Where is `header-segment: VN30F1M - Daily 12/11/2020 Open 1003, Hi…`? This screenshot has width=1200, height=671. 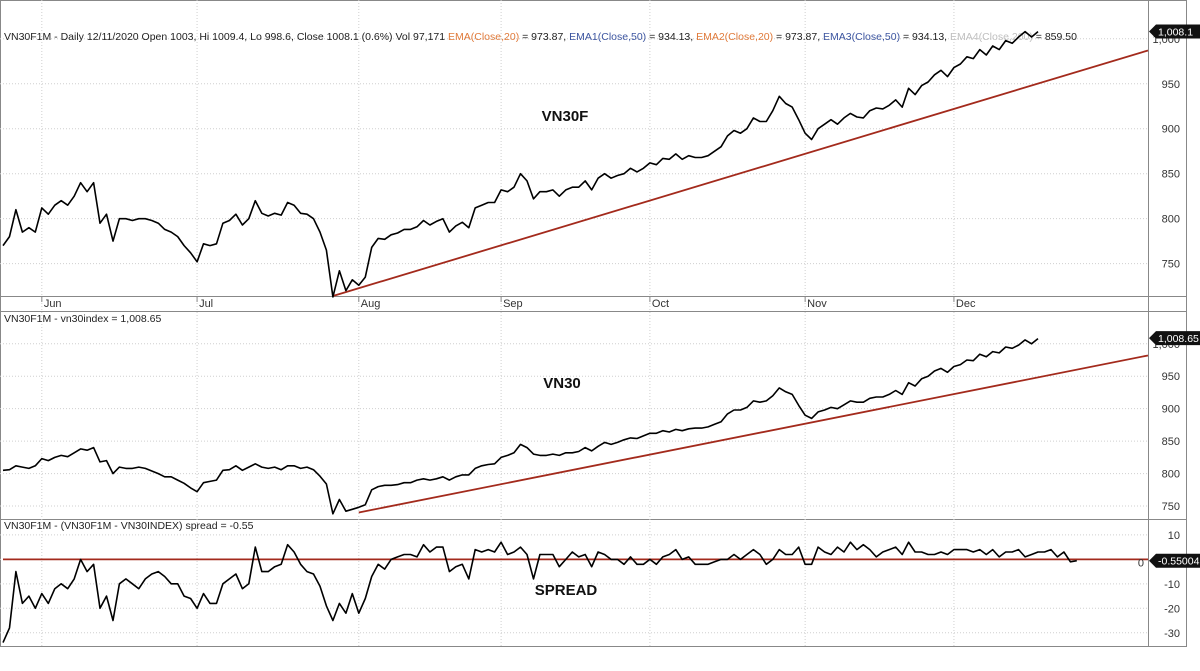
header-segment: VN30F1M - Daily 12/11/2020 Open 1003, Hi… is located at coordinates (226, 37).